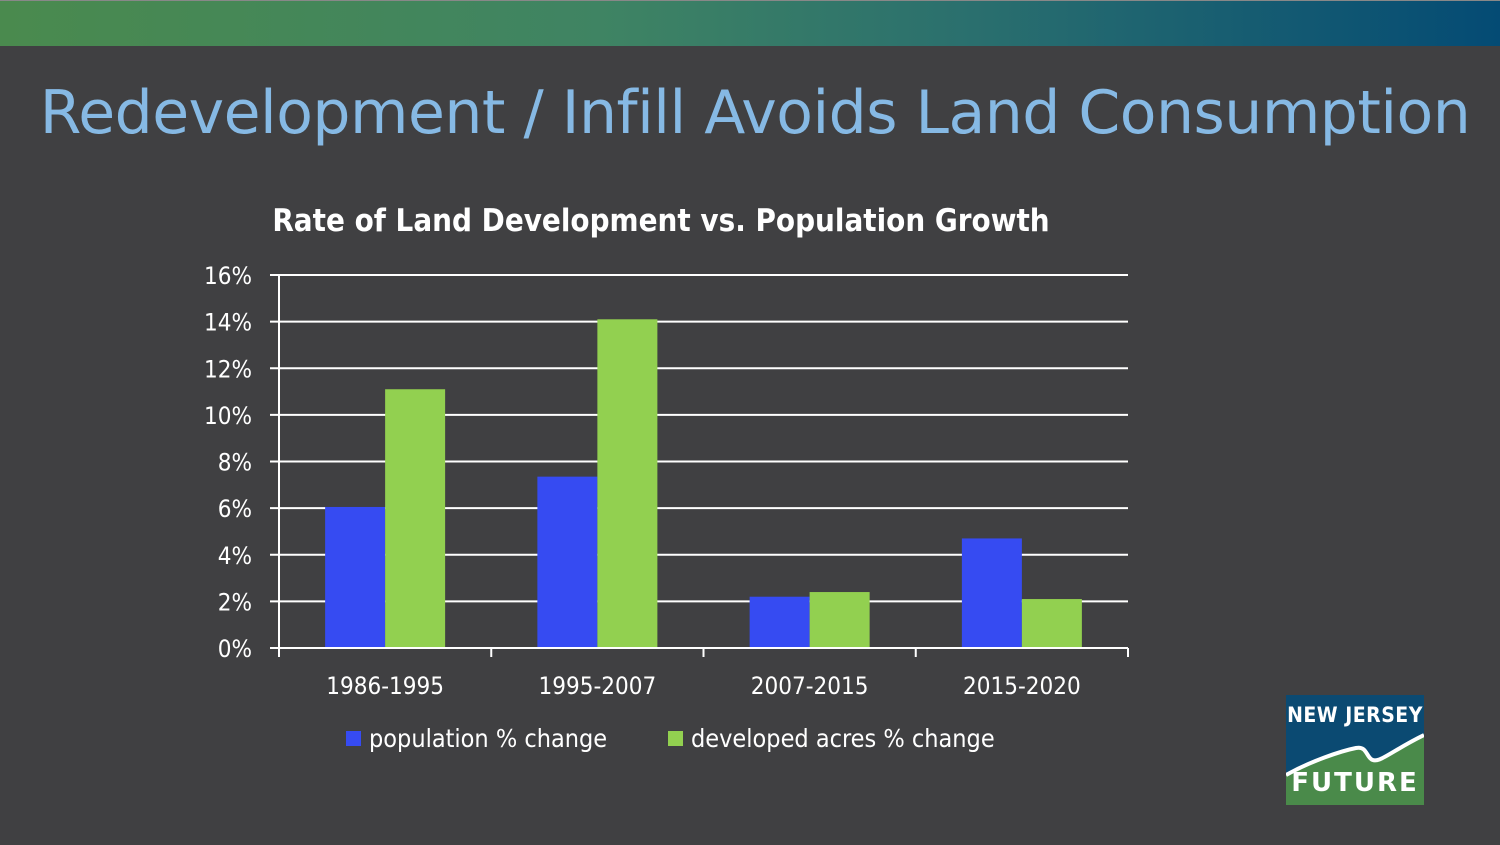 This screenshot has width=1500, height=845. I want to click on y-tick-label: 12%, so click(228, 369).